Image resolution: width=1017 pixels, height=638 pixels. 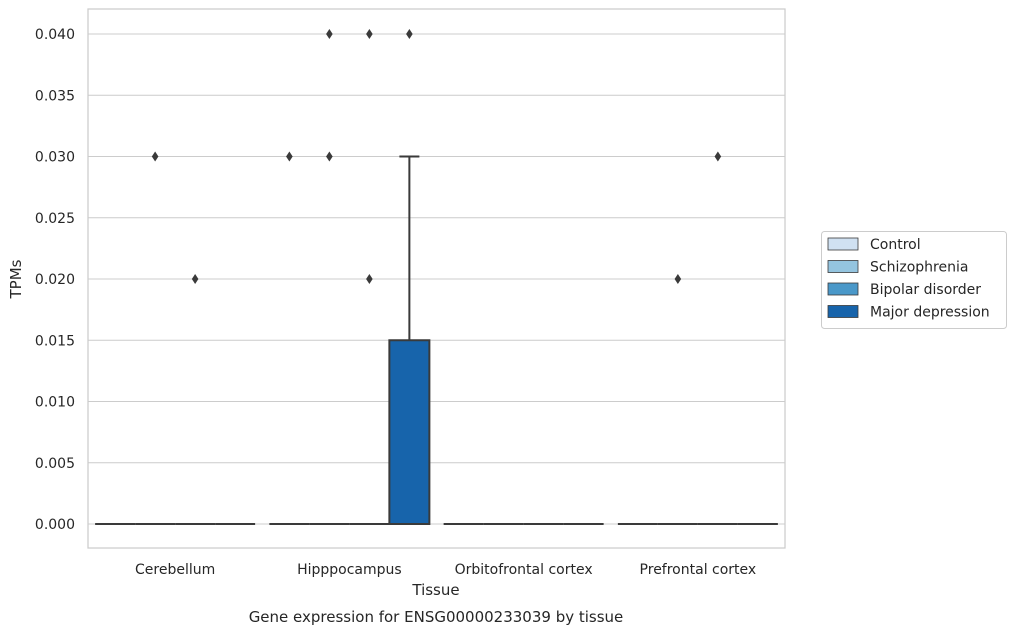 I want to click on y-tick-label: 0.035, so click(x=55, y=96).